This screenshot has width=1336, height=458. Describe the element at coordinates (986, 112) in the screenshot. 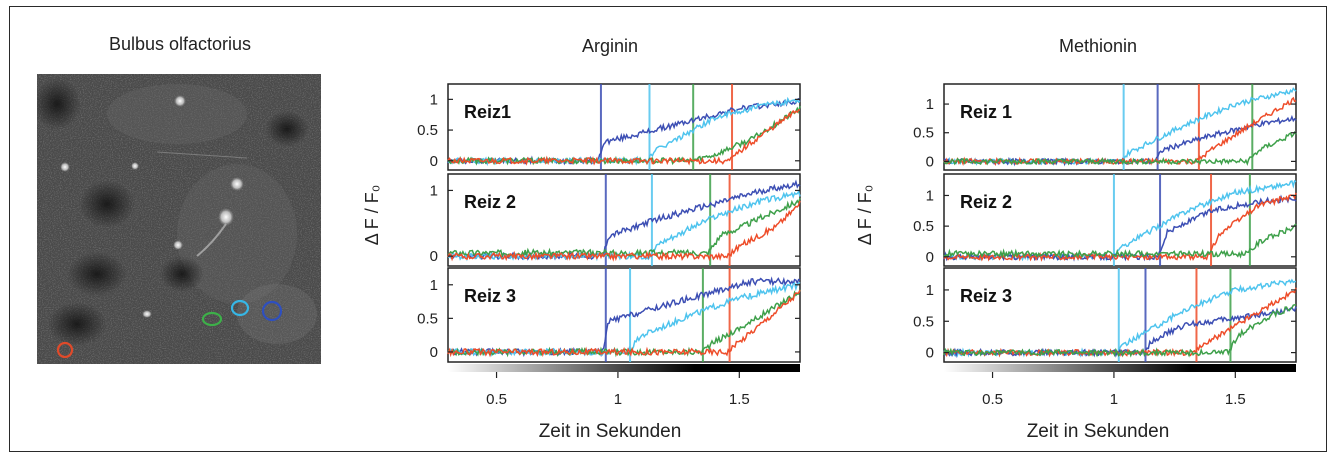

I see `panel-label: Reiz 1` at that location.